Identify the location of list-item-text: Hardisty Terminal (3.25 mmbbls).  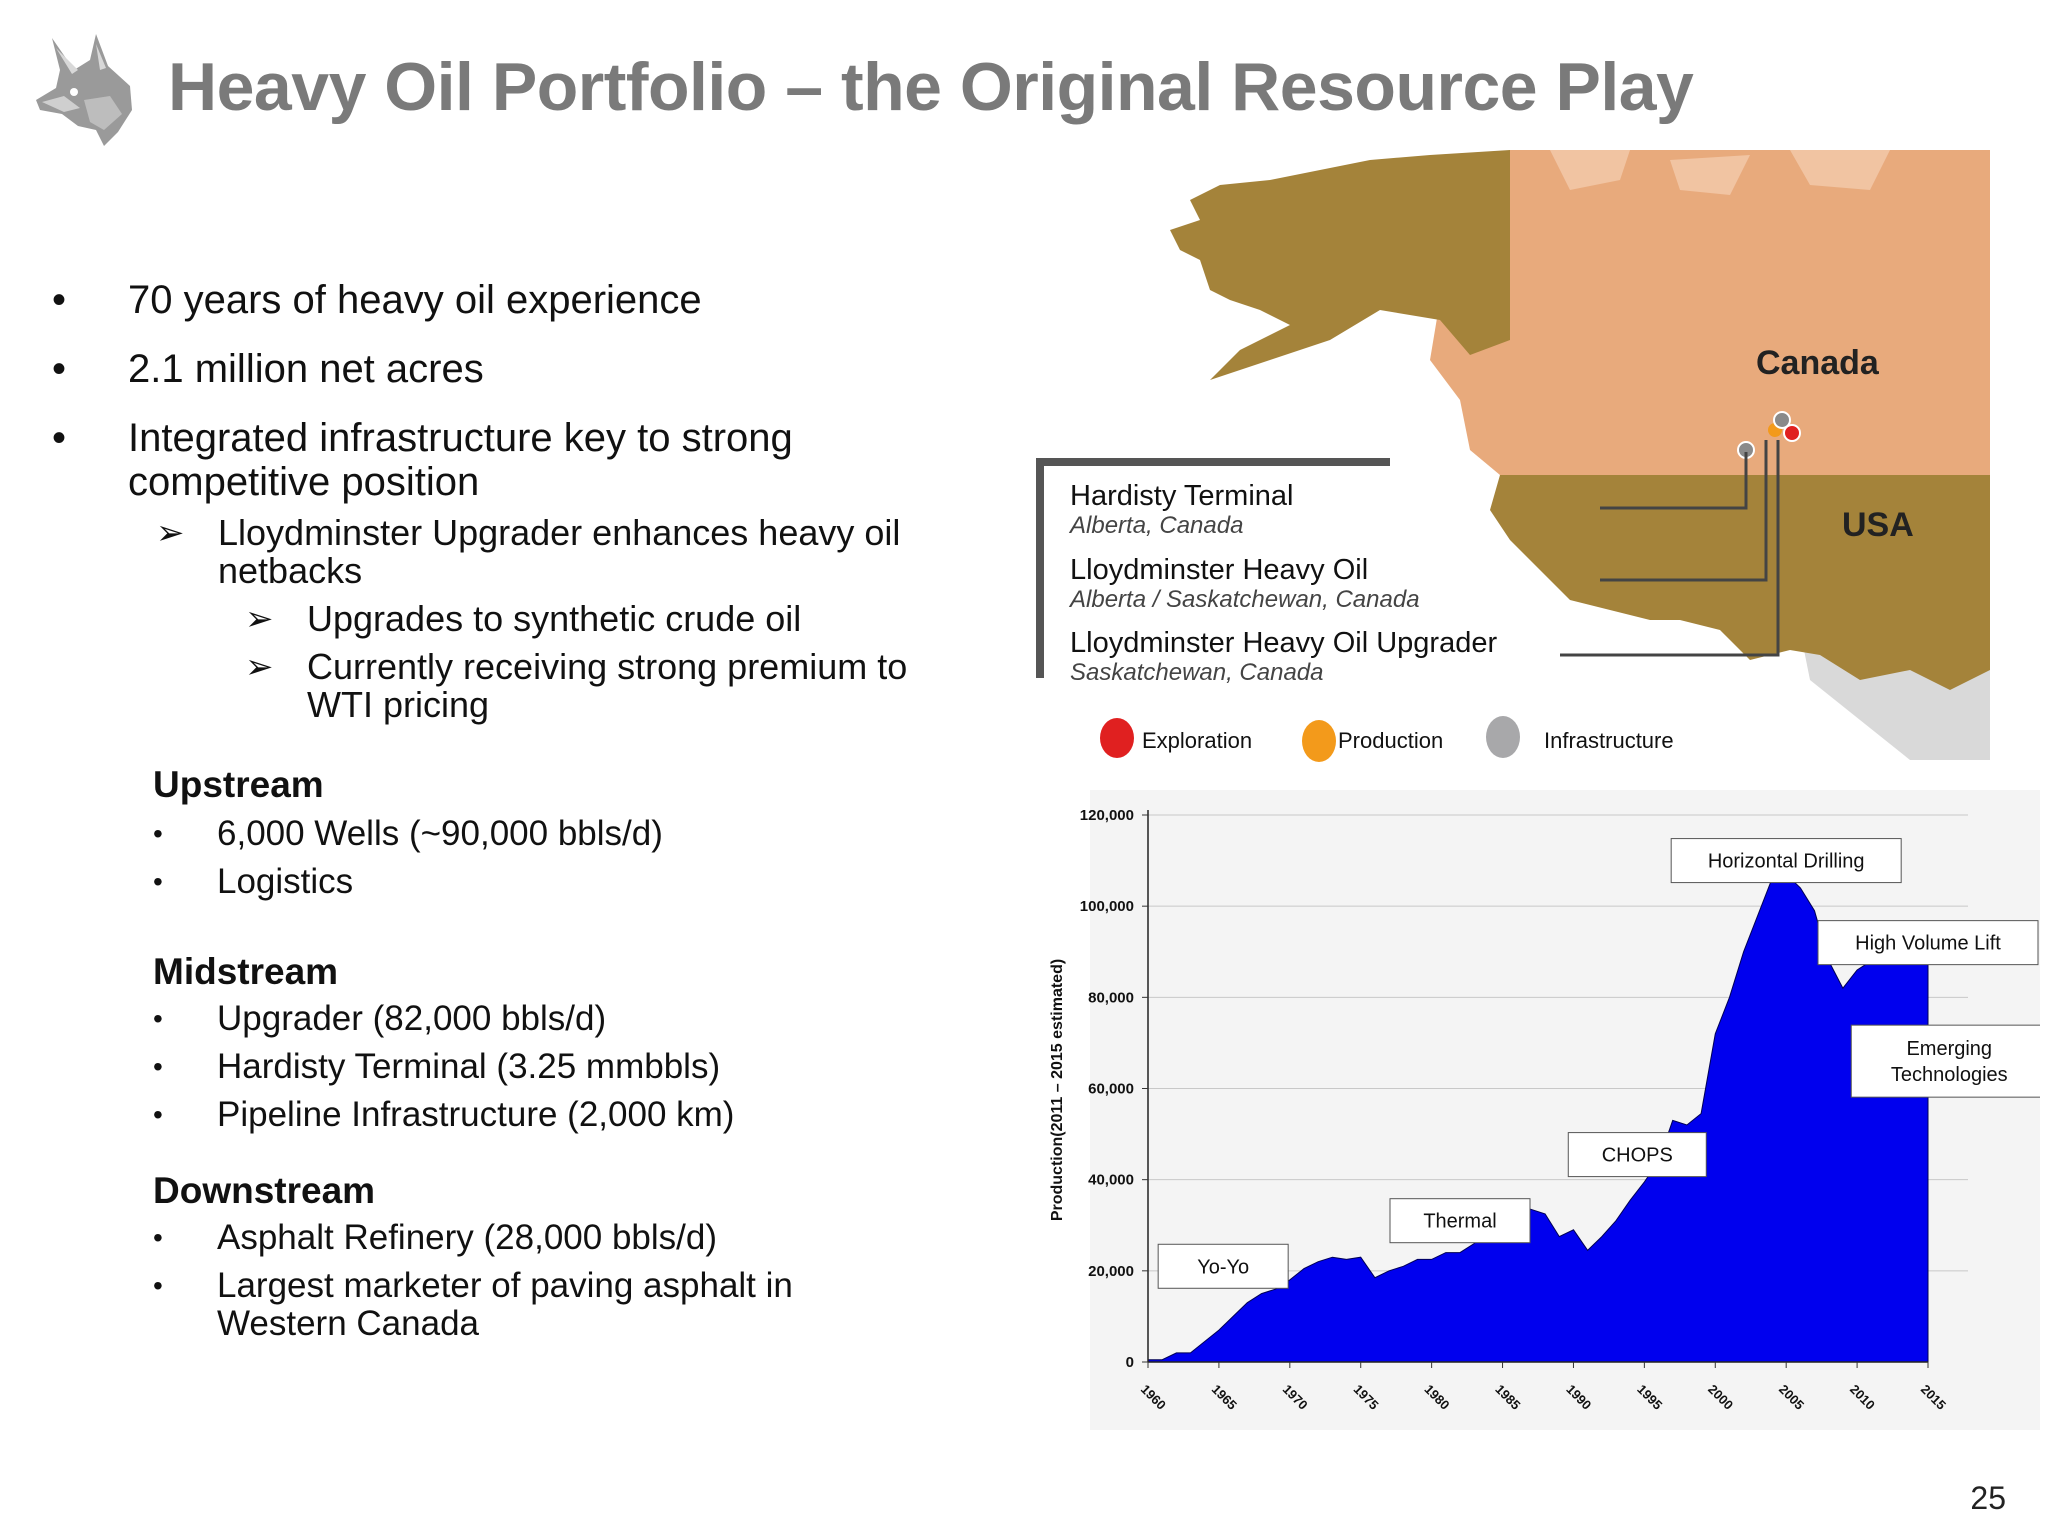
(469, 1066).